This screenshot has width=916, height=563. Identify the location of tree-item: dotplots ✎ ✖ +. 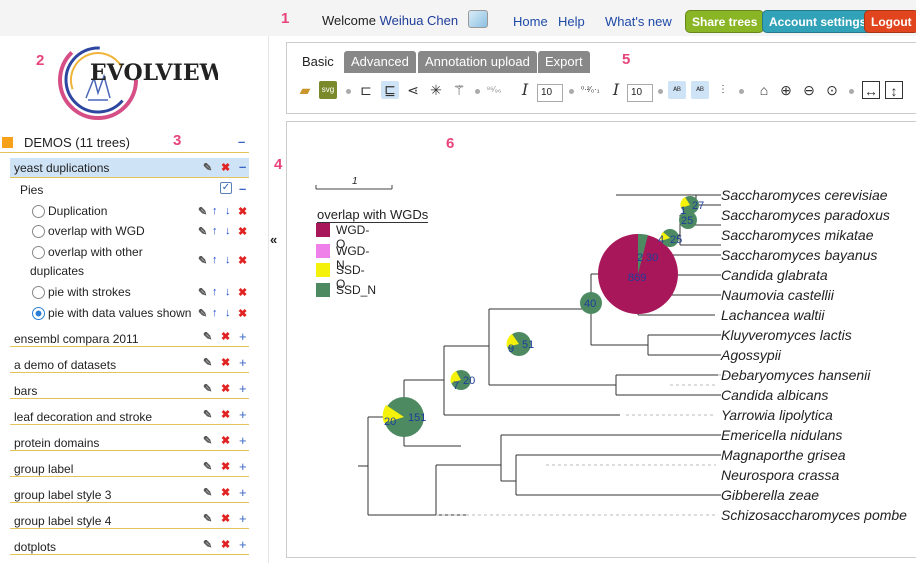
(129, 545).